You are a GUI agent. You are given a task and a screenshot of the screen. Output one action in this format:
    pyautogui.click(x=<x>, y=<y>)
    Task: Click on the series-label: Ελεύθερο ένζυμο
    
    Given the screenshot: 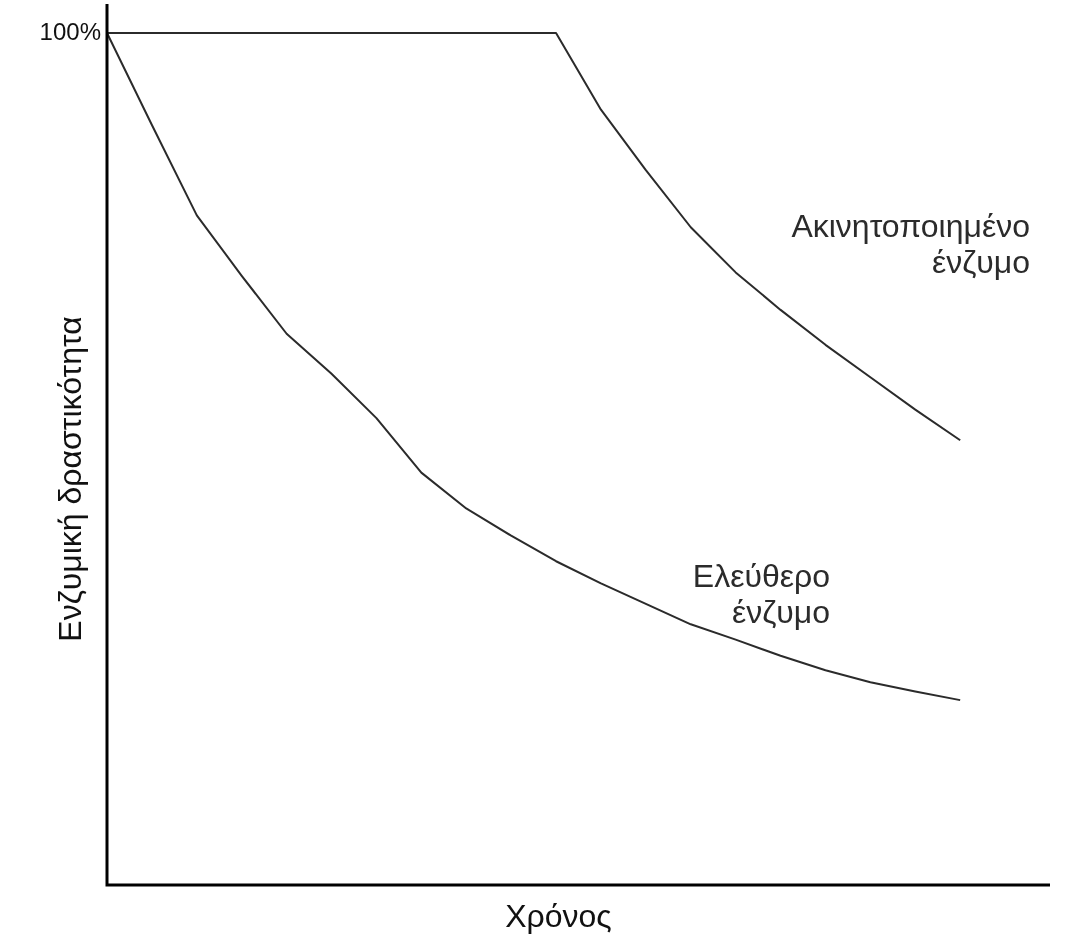 What is the action you would take?
    pyautogui.click(x=761, y=593)
    